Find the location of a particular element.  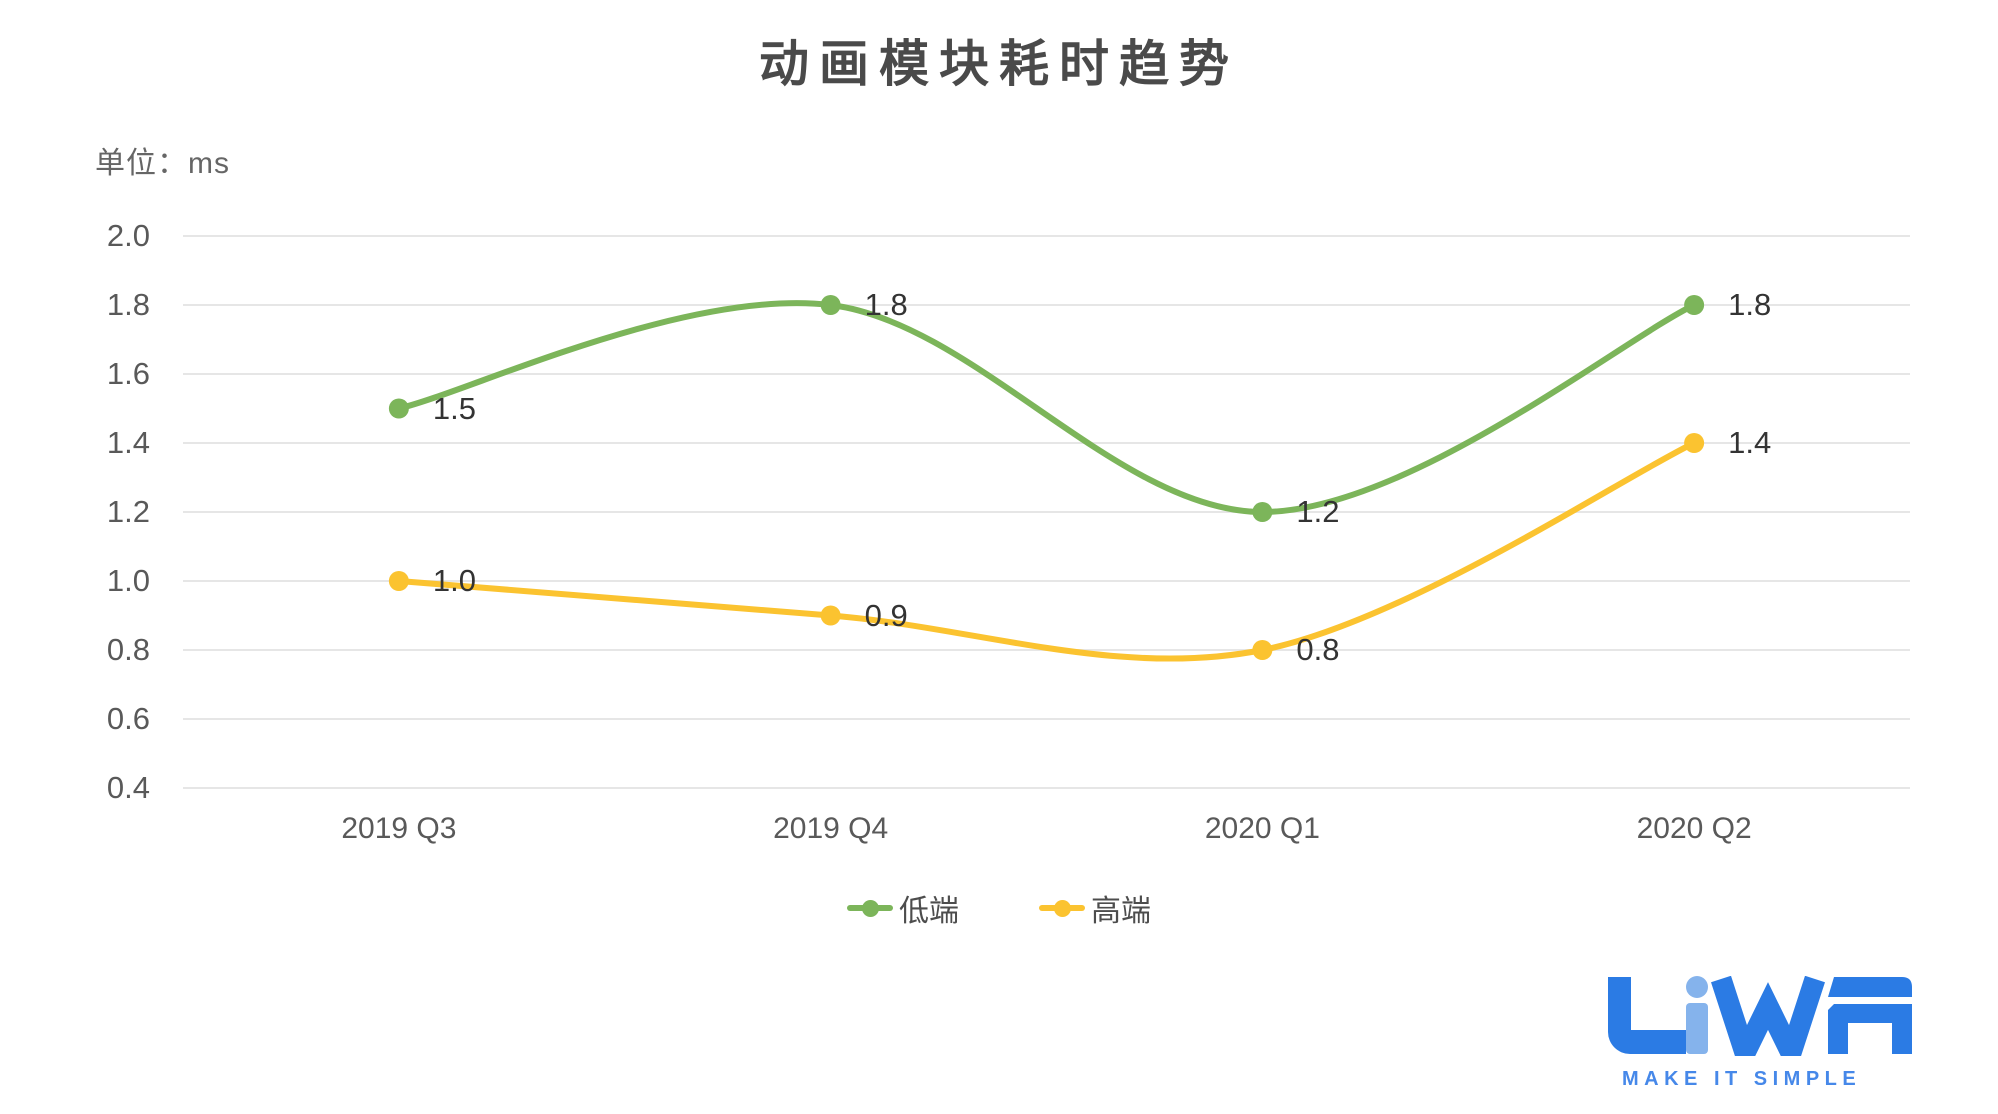

letter-a-top-bar is located at coordinates (1870, 987).